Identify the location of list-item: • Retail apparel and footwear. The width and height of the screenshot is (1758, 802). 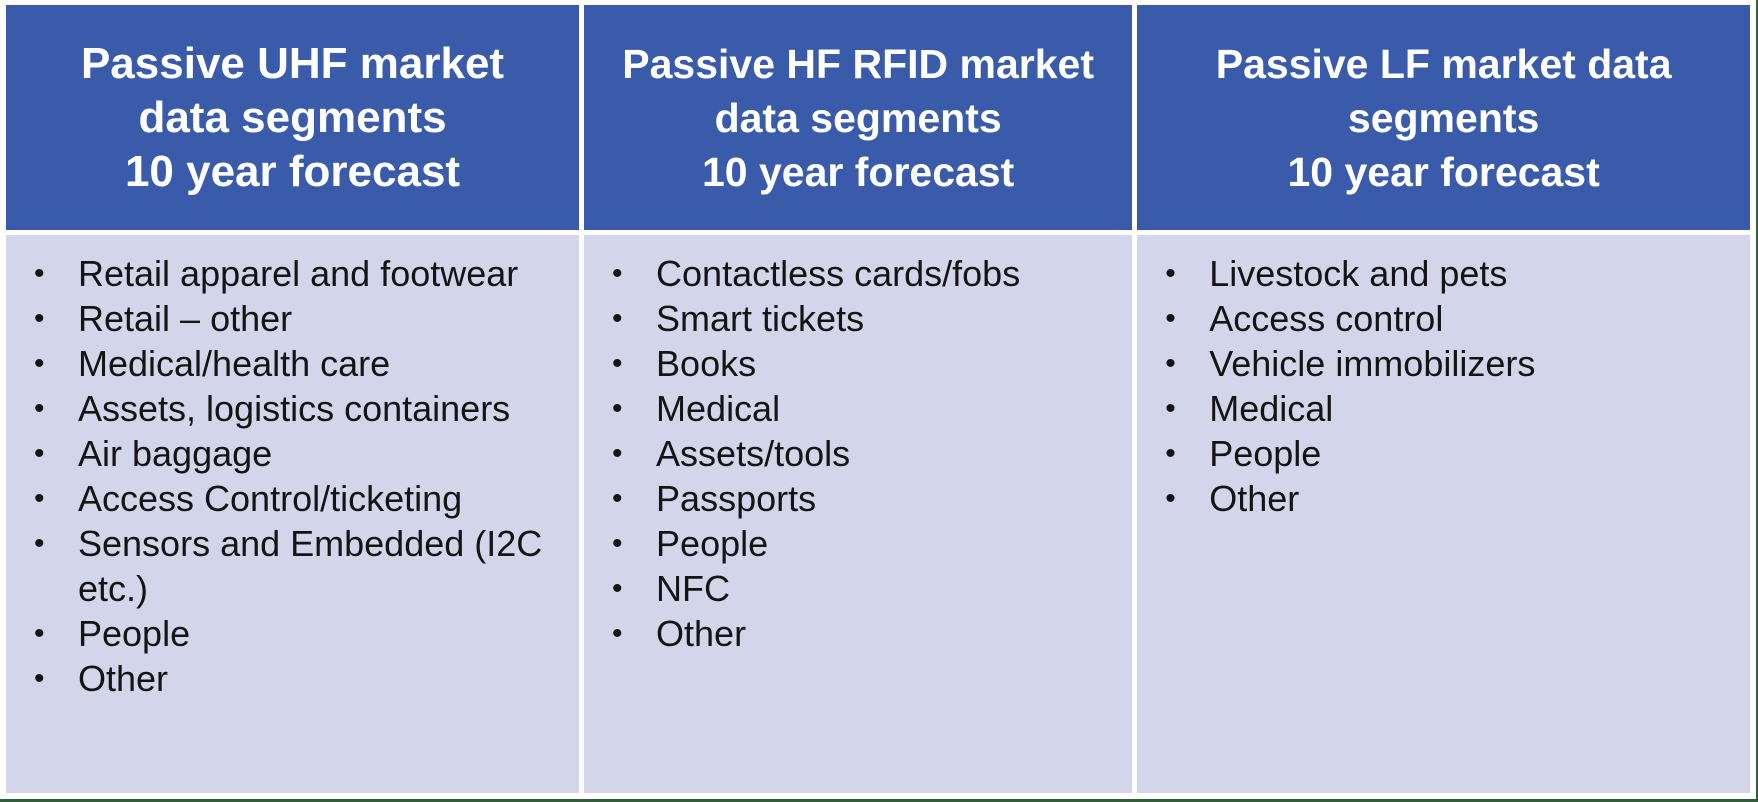
(295, 273).